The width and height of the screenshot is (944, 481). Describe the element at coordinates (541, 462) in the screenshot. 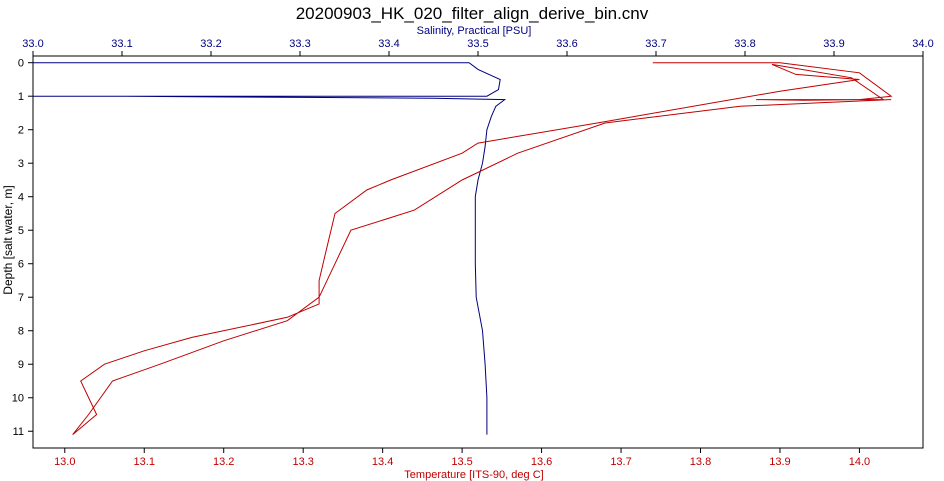

I see `bottom-tick-label: 13.6` at that location.